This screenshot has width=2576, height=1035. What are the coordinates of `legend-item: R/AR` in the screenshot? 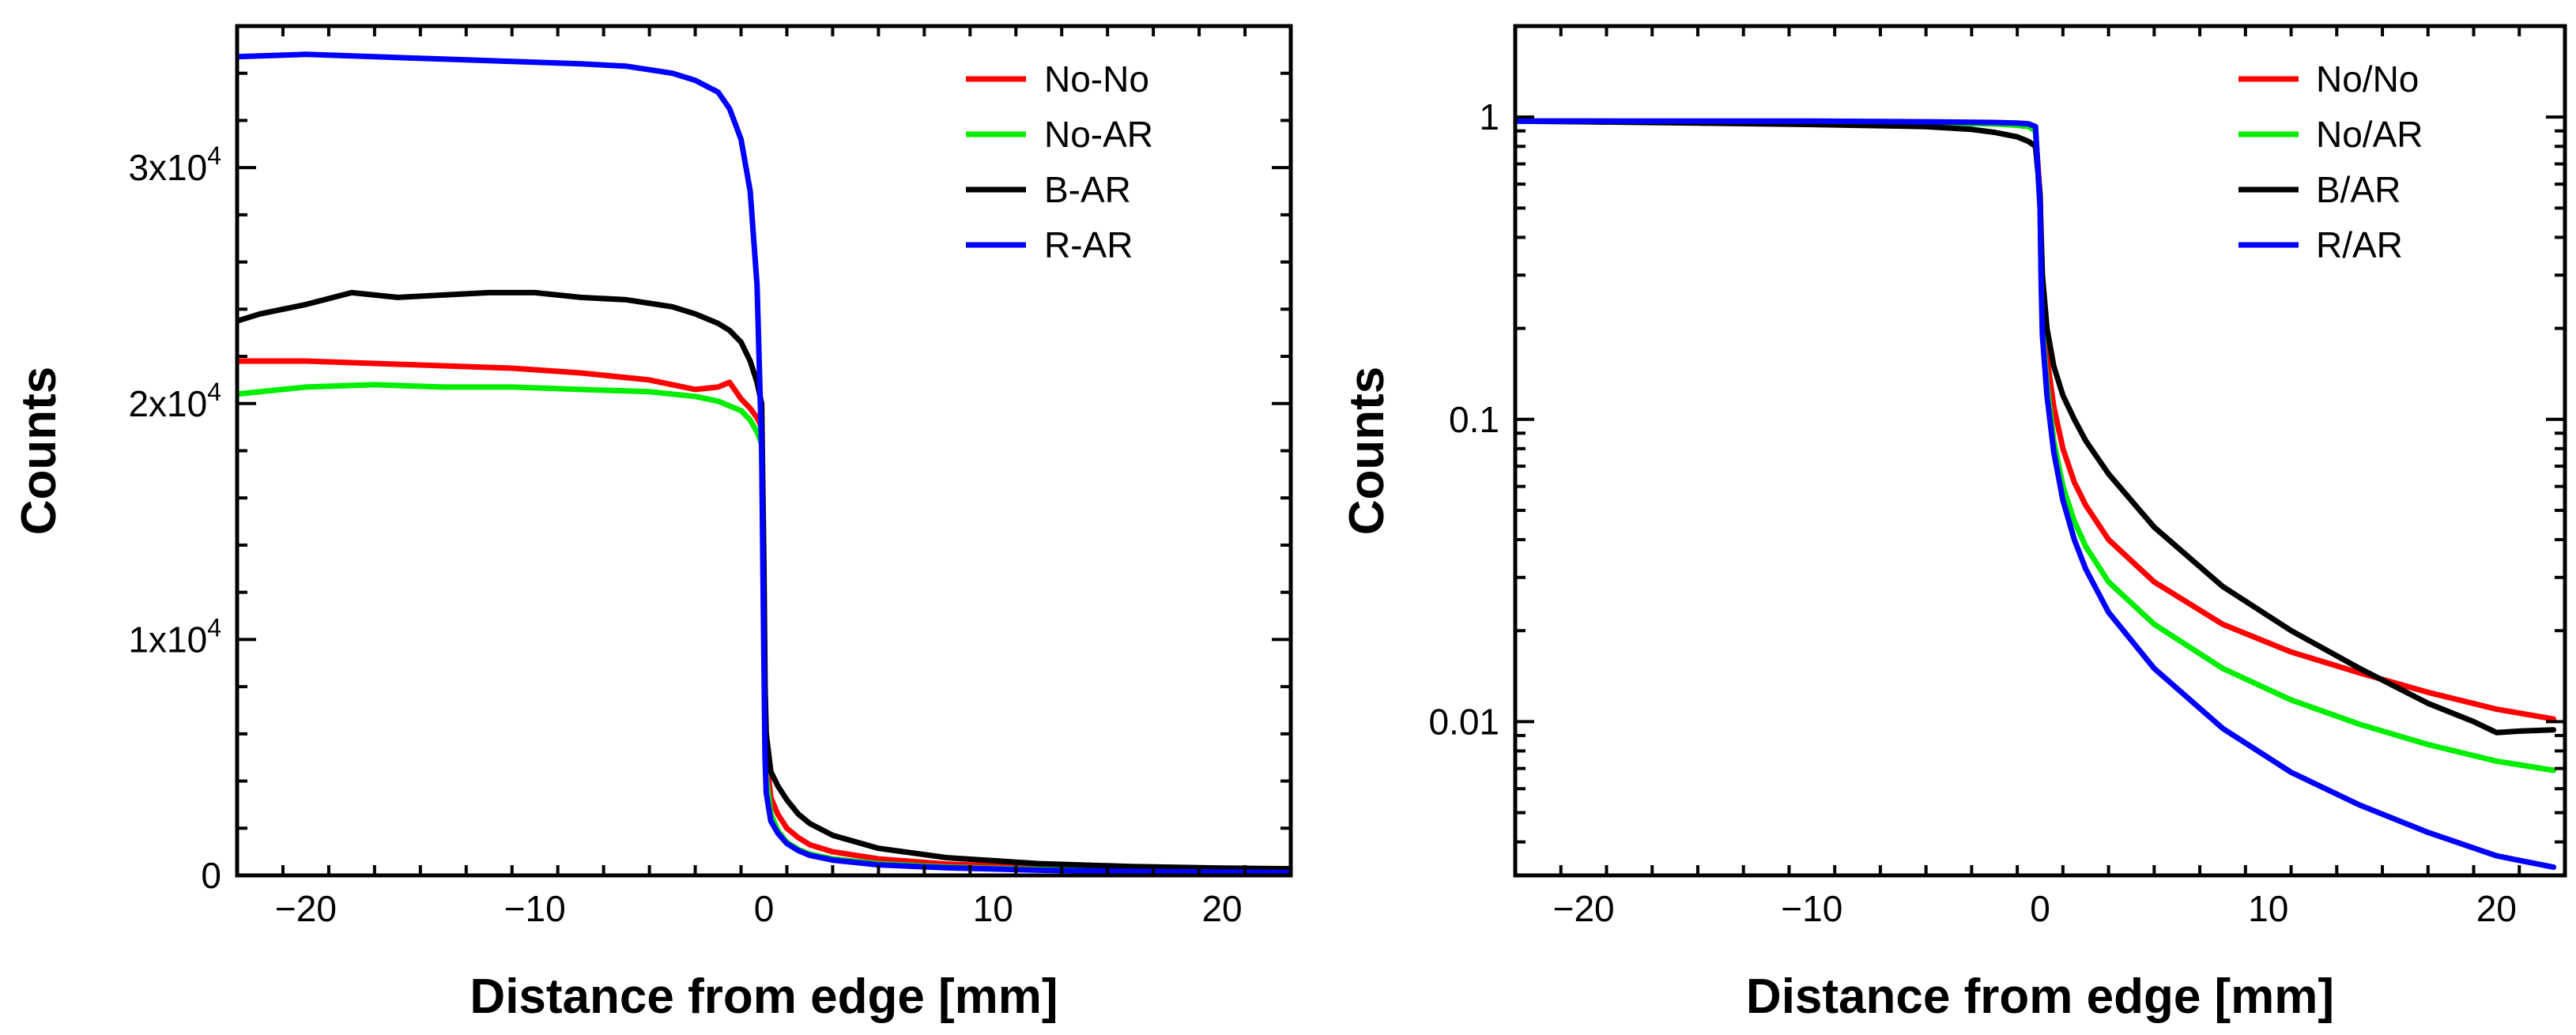 It's located at (2320, 245).